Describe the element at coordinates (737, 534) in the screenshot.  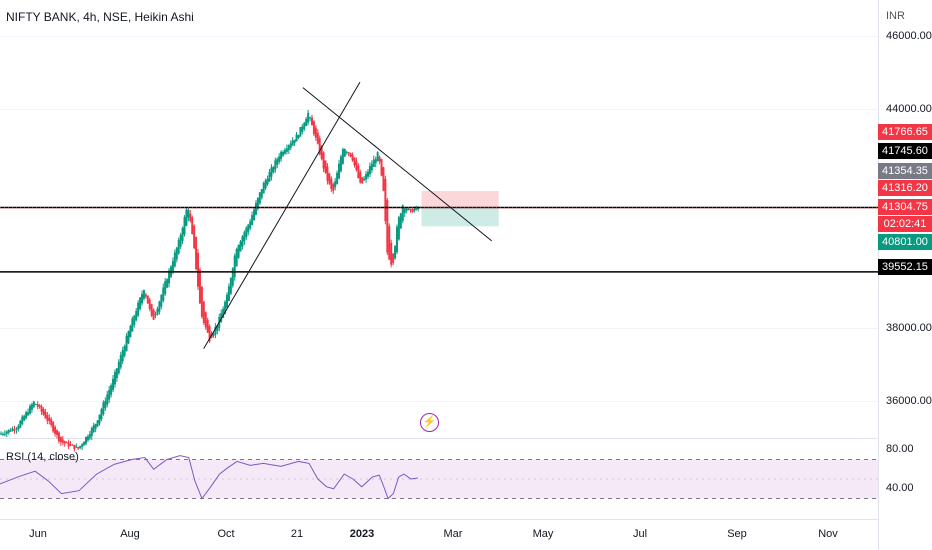
I see `time-tick-label: Sep` at that location.